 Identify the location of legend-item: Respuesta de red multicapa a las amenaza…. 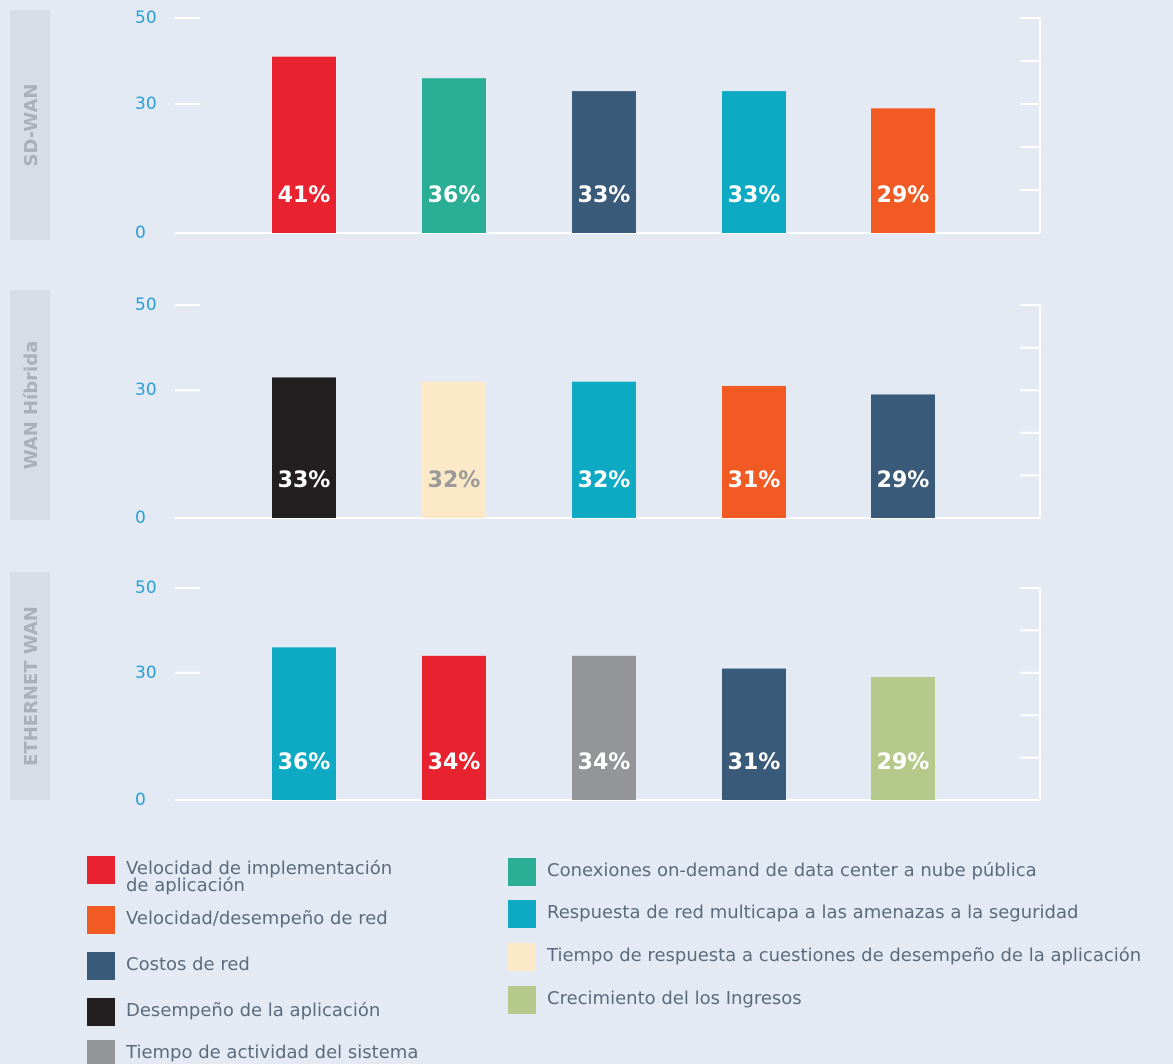
(793, 914).